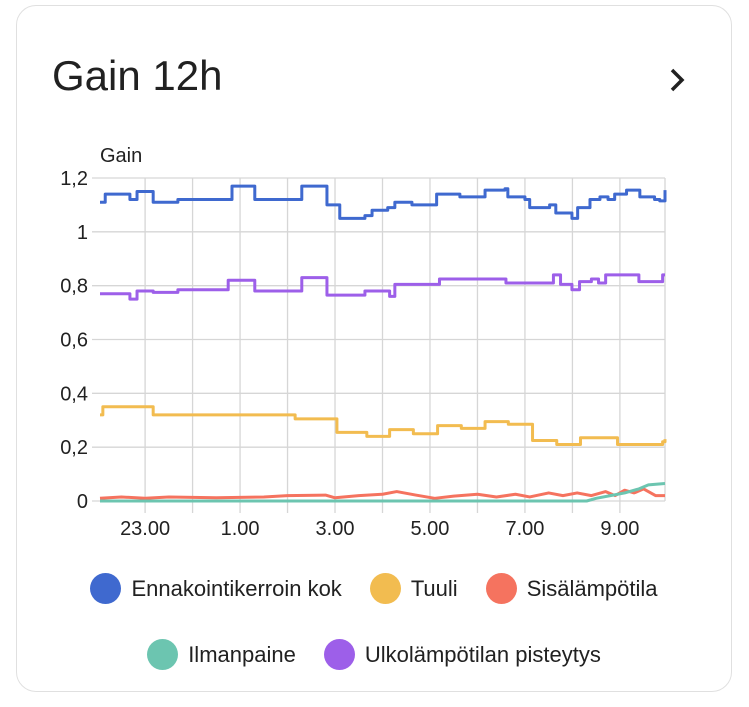 This screenshot has height=707, width=749. Describe the element at coordinates (592, 588) in the screenshot. I see `legend-label: Sisälämpötila` at that location.